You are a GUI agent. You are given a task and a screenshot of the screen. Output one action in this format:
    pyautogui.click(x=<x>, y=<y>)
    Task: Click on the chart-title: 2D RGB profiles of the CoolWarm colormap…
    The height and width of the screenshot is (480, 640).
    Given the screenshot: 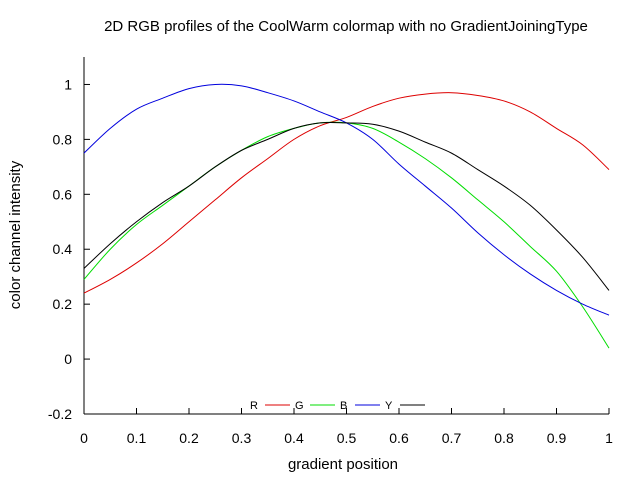 What is the action you would take?
    pyautogui.click(x=346, y=26)
    